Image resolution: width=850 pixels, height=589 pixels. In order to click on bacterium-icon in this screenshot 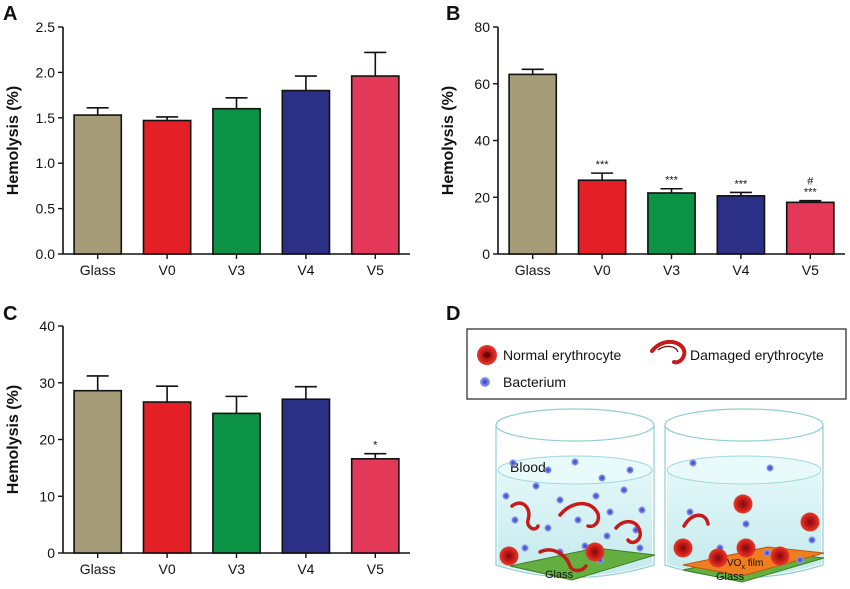, I will do `click(485, 382)`.